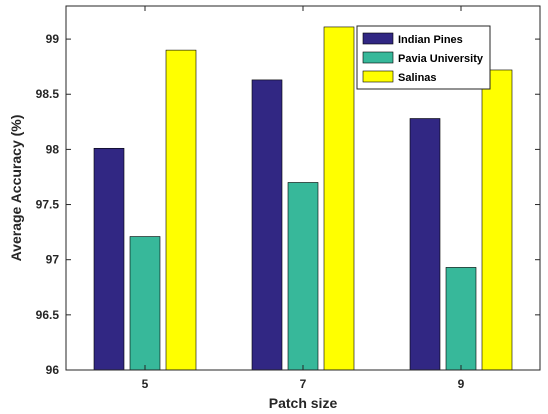  What do you see at coordinates (53, 370) in the screenshot?
I see `y-tick-label: 96` at bounding box center [53, 370].